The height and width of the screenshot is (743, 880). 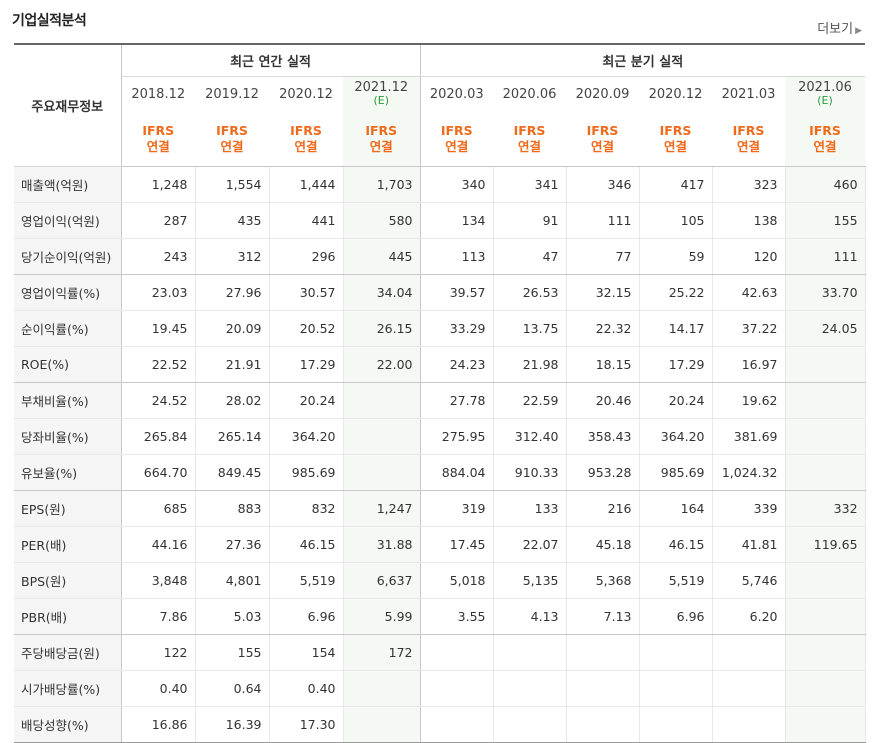 I want to click on period-header: 2020.09, so click(x=602, y=94).